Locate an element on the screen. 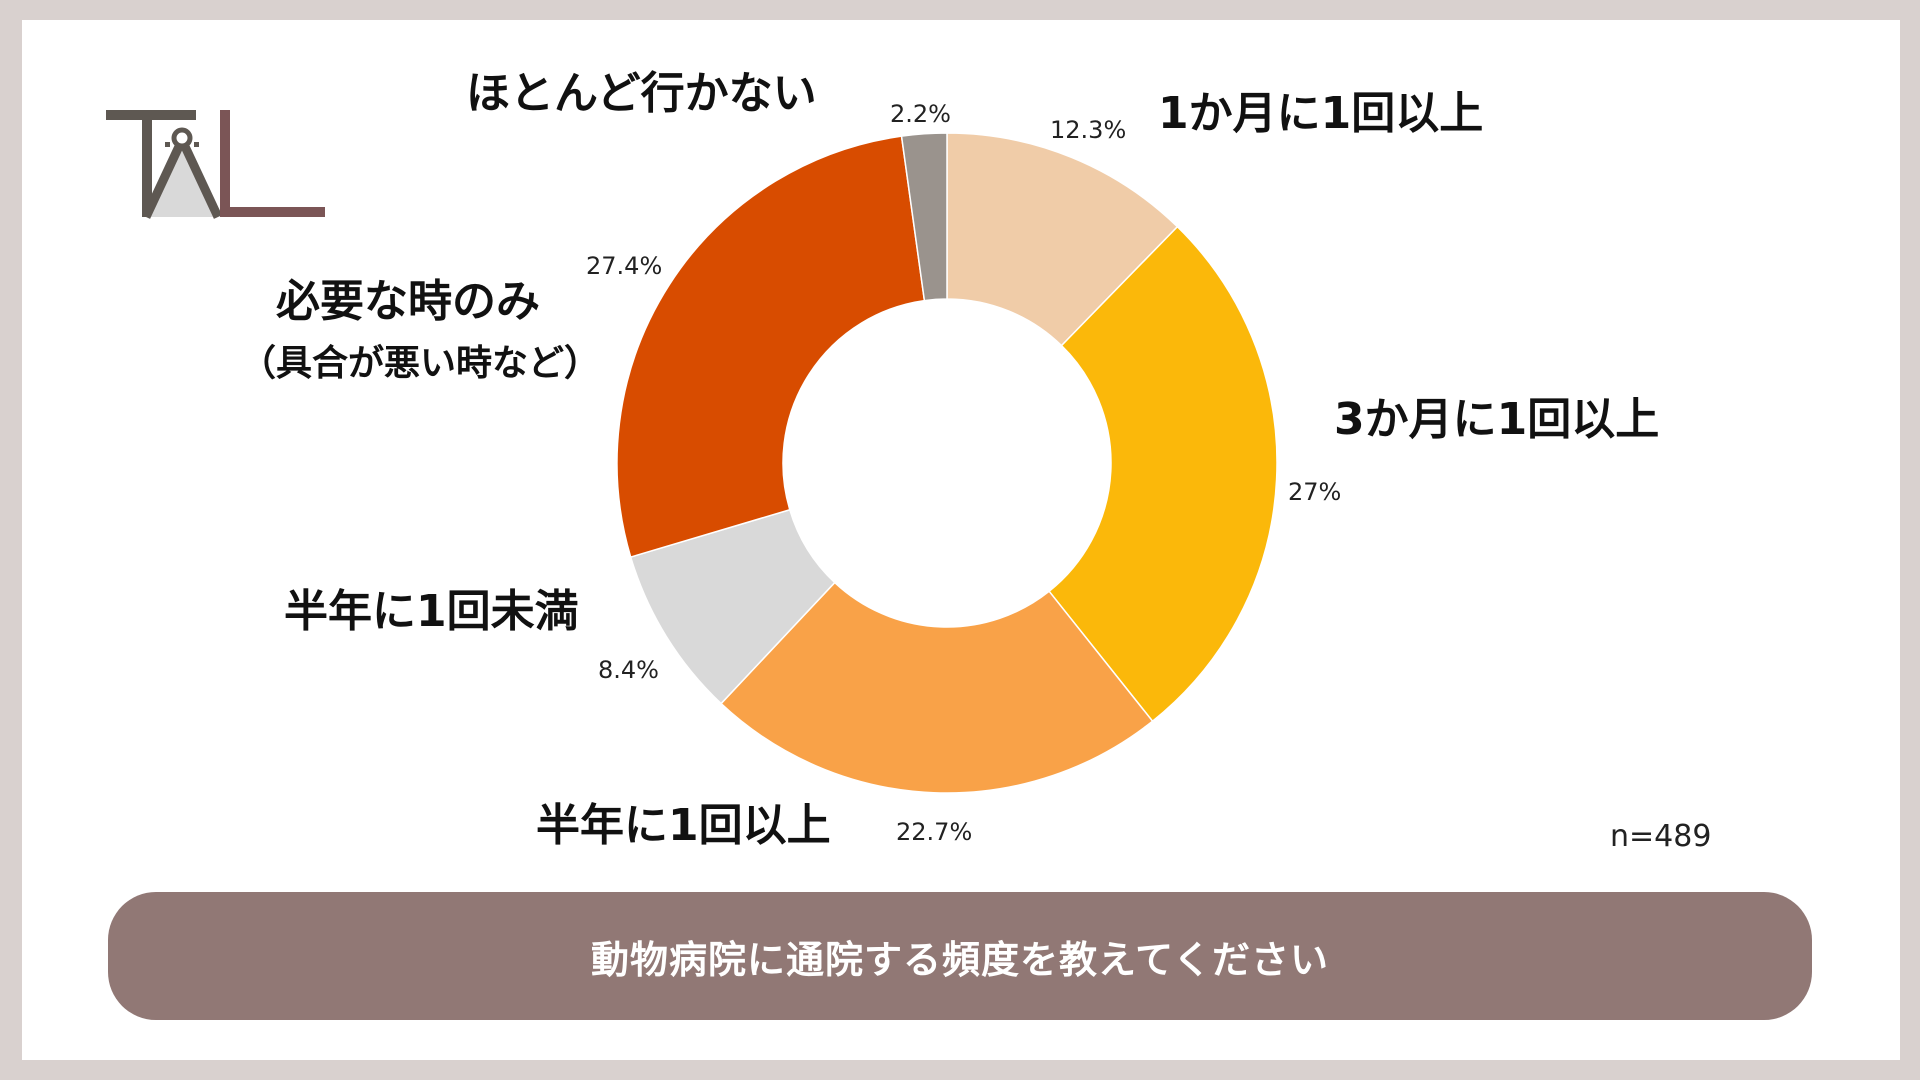 The width and height of the screenshot is (1920, 1080). logo-mark is located at coordinates (215, 164).